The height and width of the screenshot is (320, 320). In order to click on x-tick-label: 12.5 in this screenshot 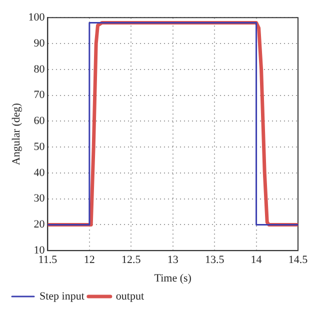, I will do `click(132, 260)`.